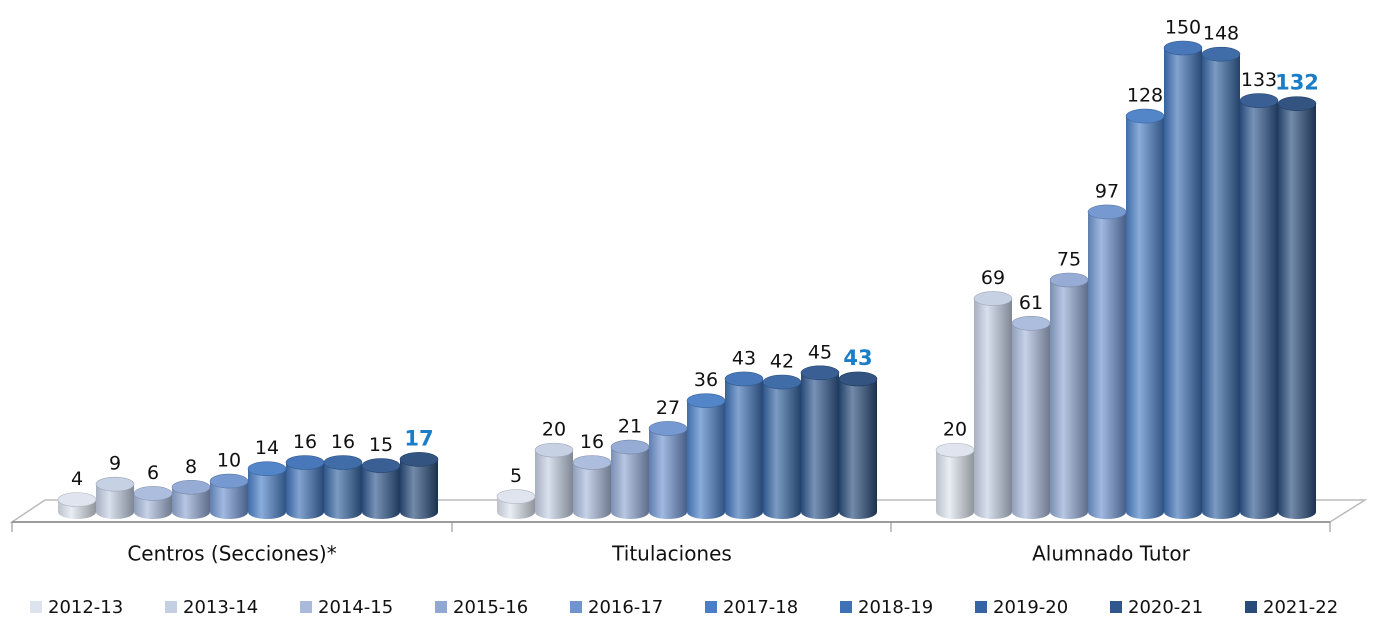 Image resolution: width=1380 pixels, height=621 pixels. What do you see at coordinates (418, 438) in the screenshot?
I see `value-label: 17` at bounding box center [418, 438].